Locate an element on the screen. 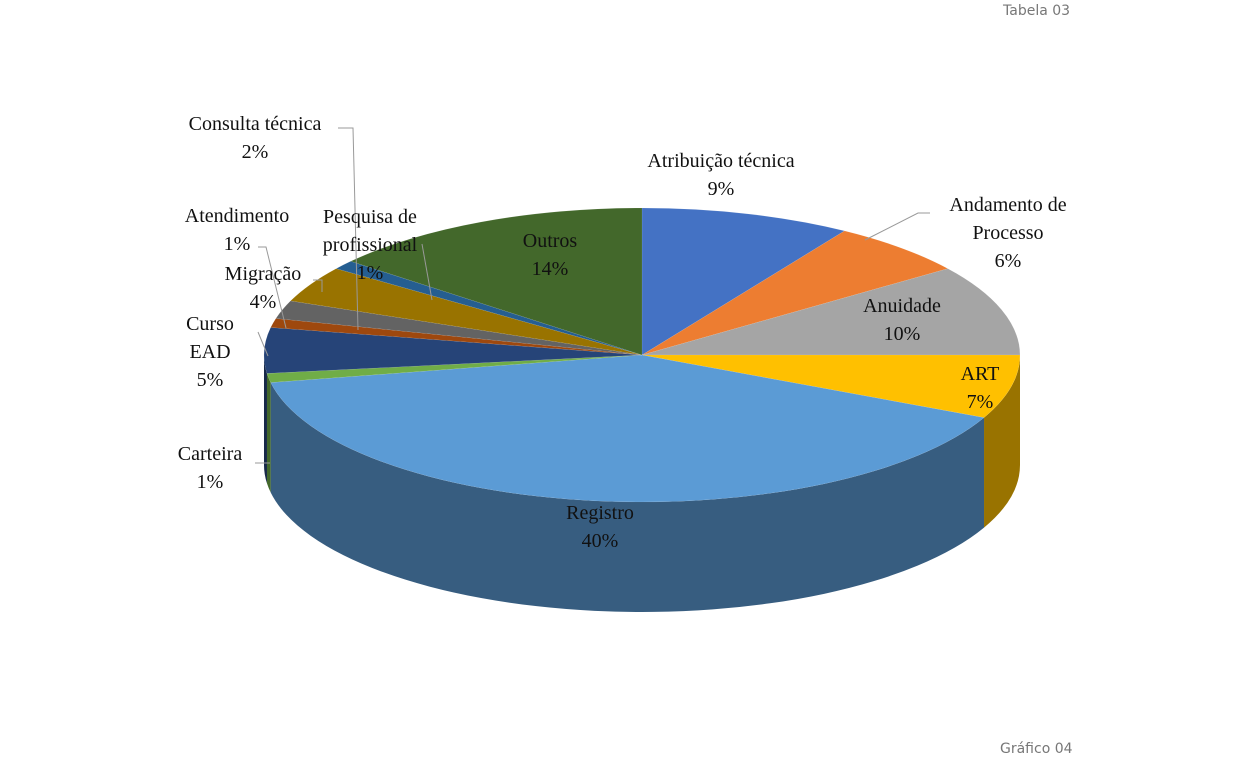  category-label: Atendimento is located at coordinates (237, 216).